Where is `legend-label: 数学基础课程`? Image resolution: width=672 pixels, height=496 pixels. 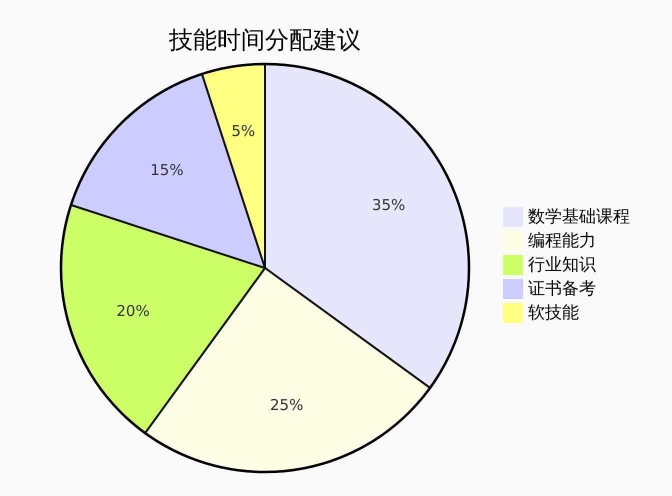
legend-label: 数学基础课程 is located at coordinates (579, 217).